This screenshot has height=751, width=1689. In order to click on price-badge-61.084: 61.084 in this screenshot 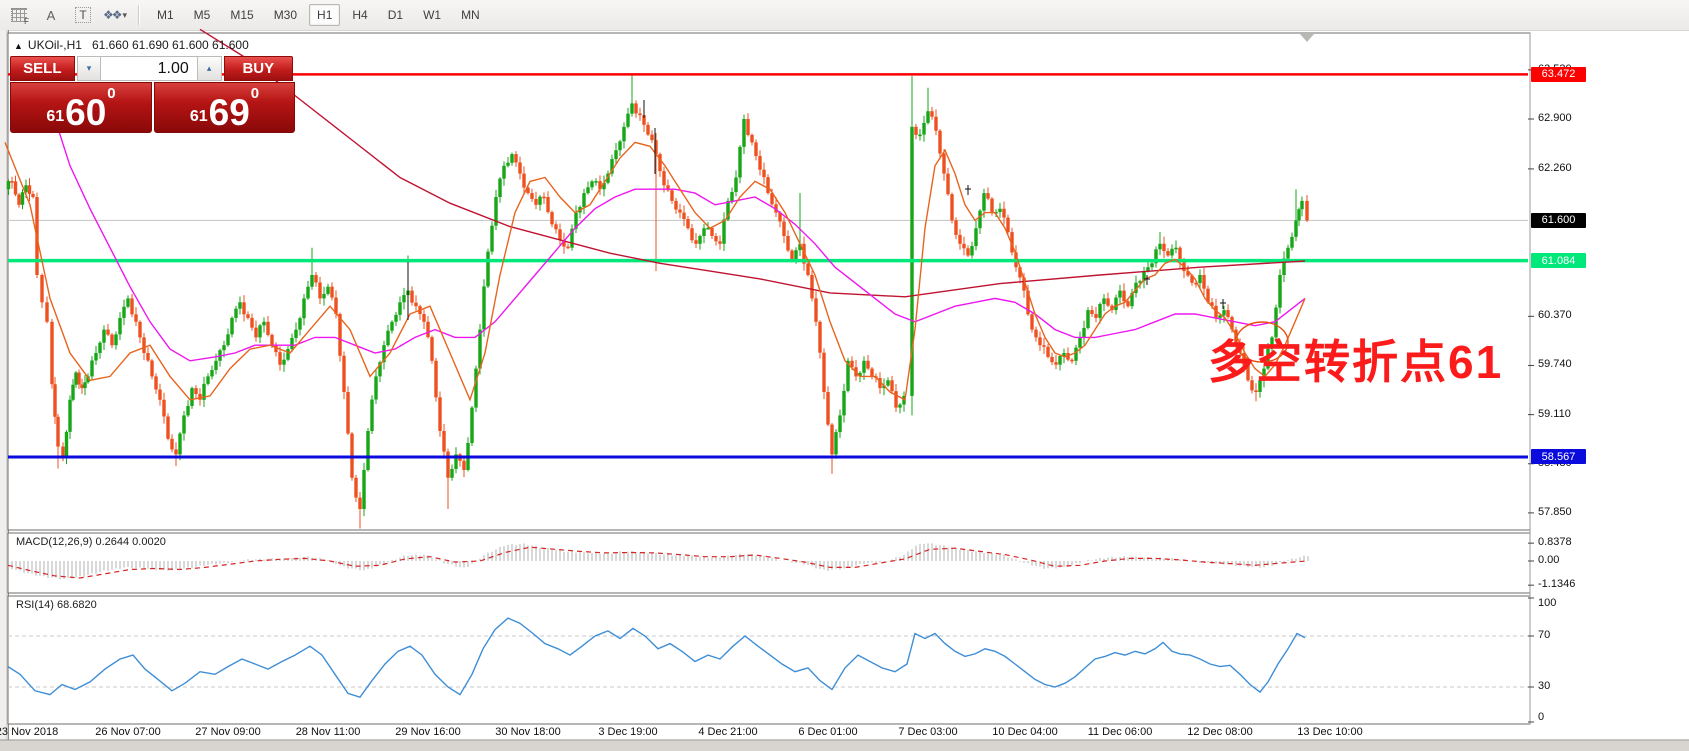, I will do `click(1558, 261)`.